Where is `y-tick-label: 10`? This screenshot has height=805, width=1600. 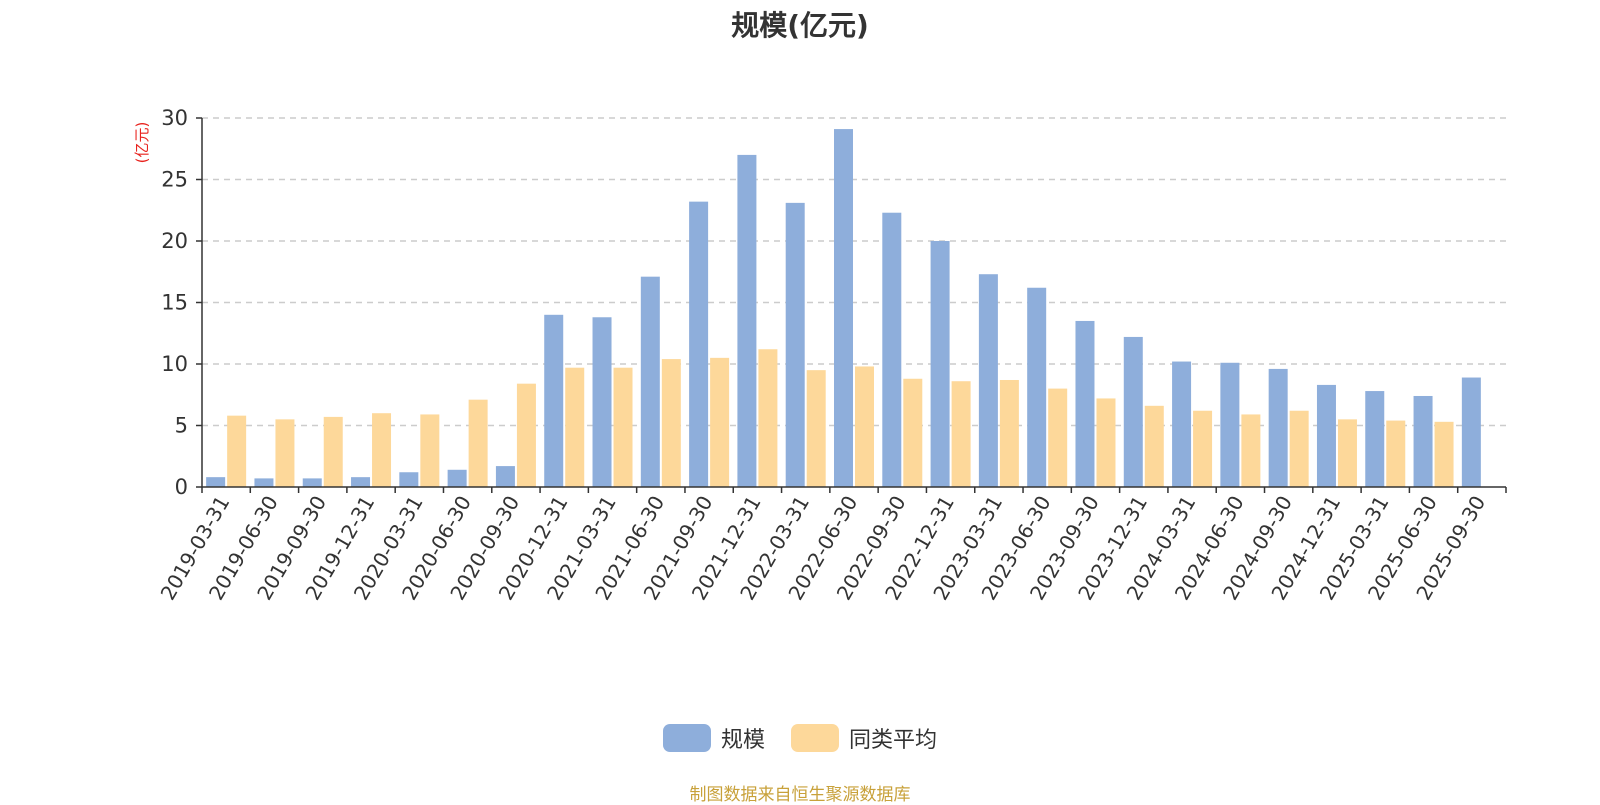 y-tick-label: 10 is located at coordinates (174, 364).